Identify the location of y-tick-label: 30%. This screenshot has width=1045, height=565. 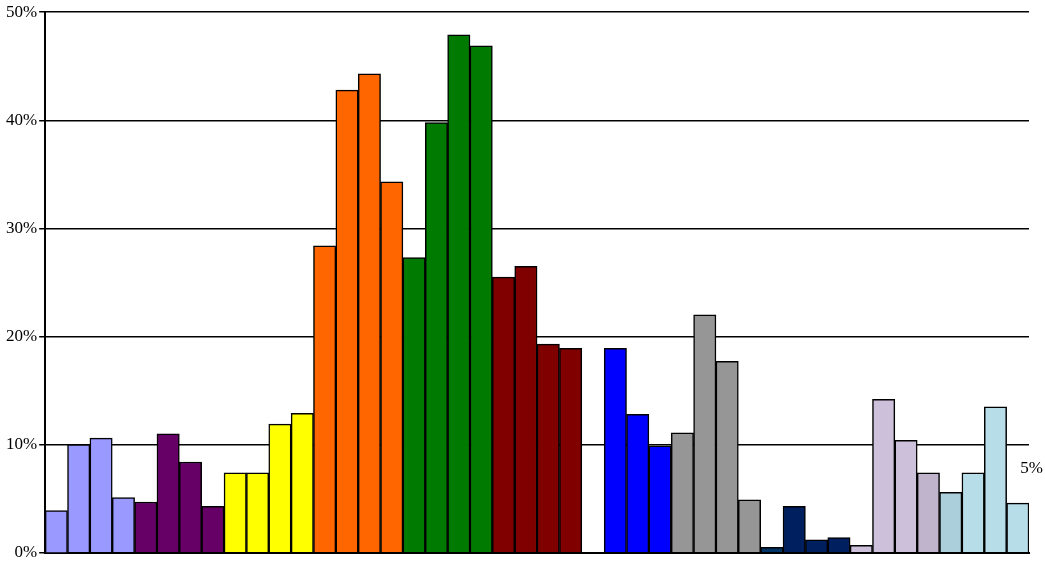
(21, 227).